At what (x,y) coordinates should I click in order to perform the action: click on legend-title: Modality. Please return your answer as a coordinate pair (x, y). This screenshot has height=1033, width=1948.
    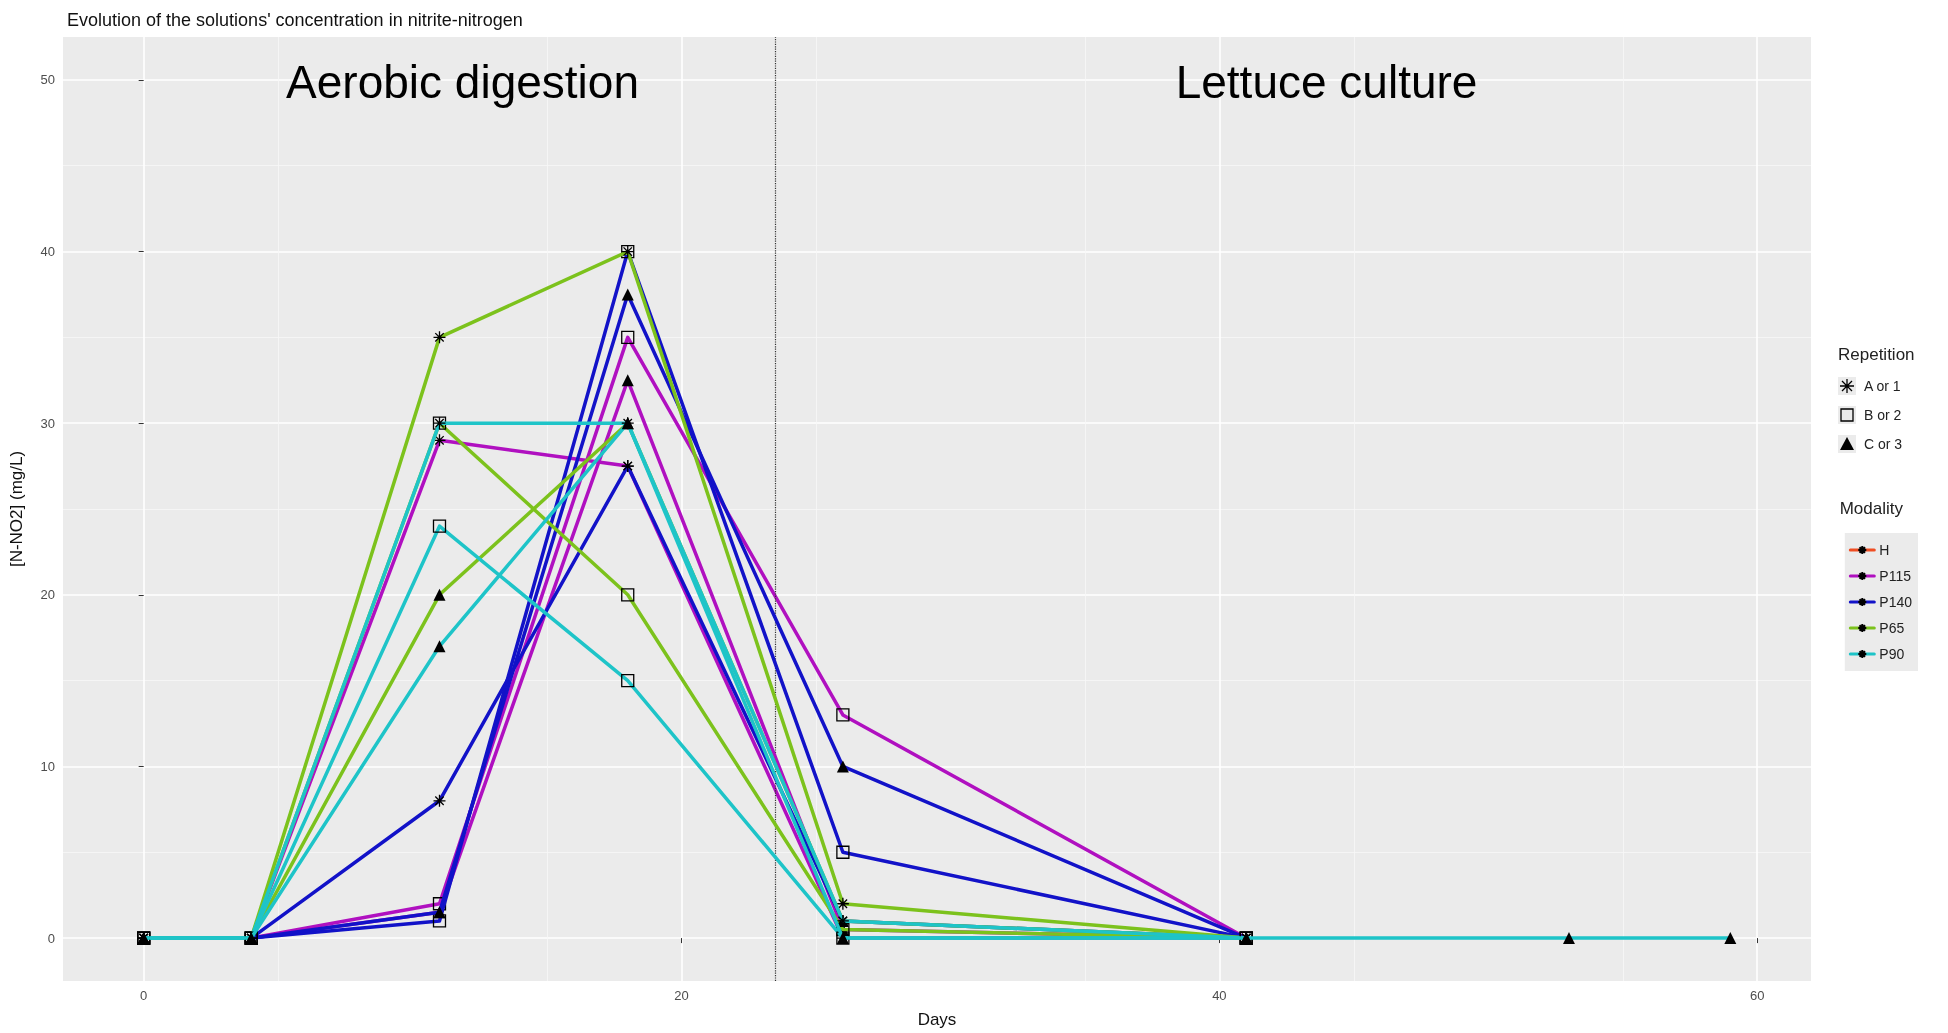
    Looking at the image, I should click on (1871, 508).